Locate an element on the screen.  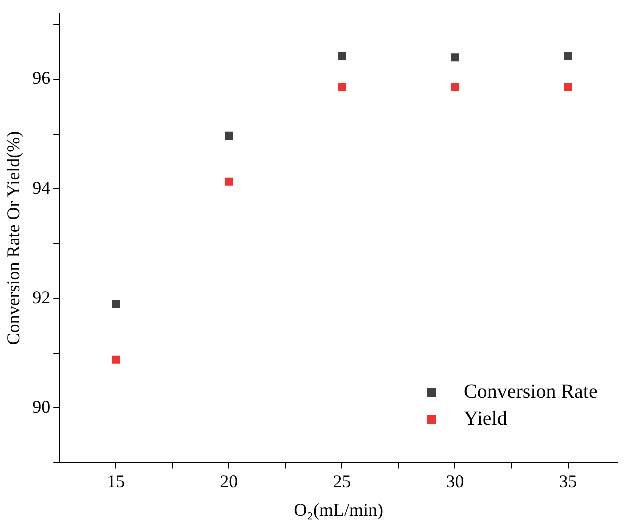
legend-label: Yield is located at coordinates (486, 419).